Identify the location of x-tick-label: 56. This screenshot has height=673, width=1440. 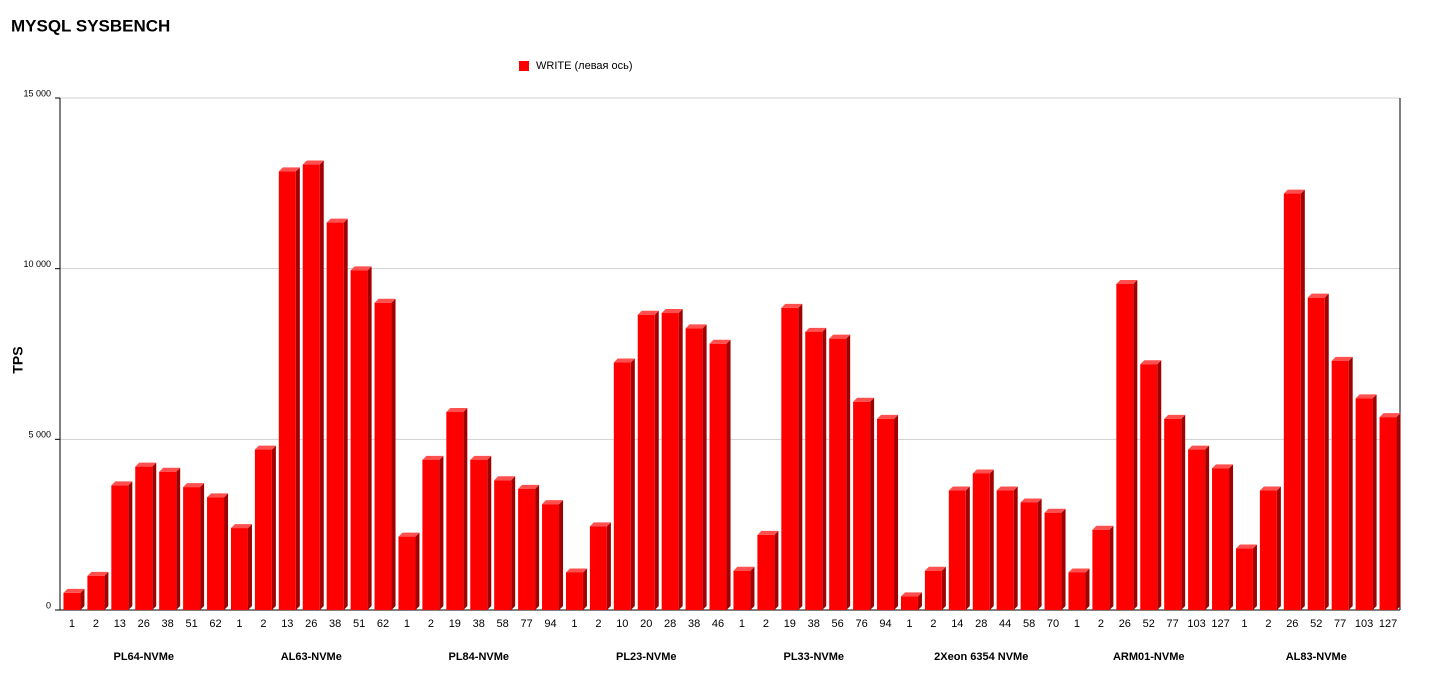
(838, 624).